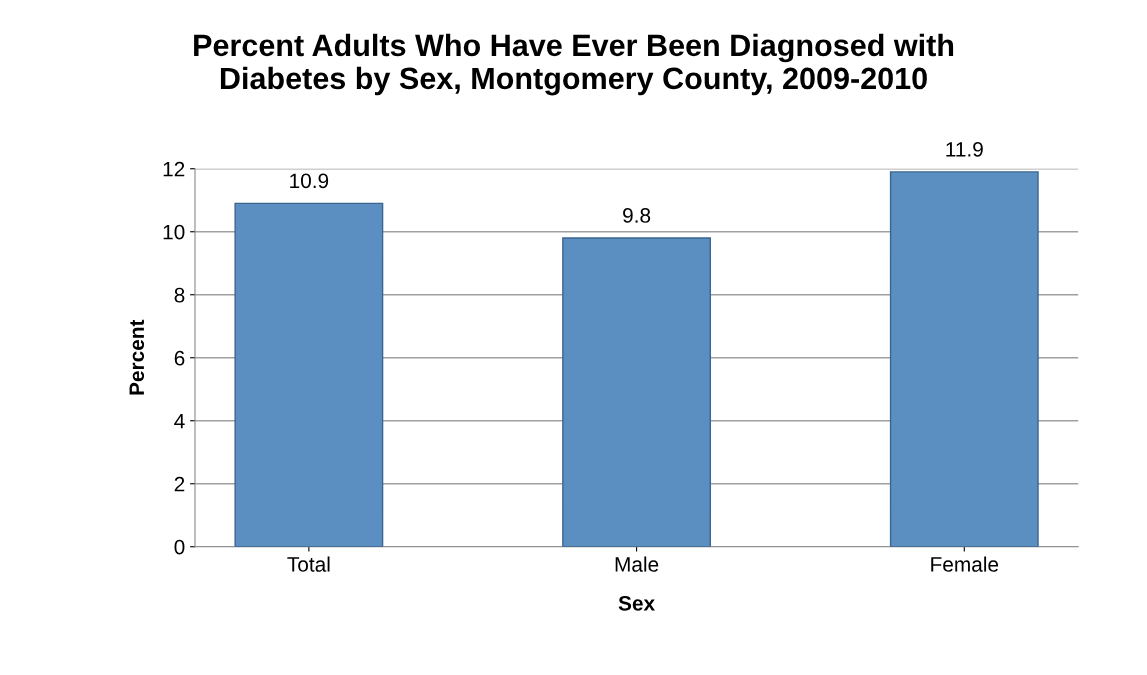 This screenshot has width=1147, height=675. Describe the element at coordinates (308, 564) in the screenshot. I see `x-tick-label: Total` at that location.